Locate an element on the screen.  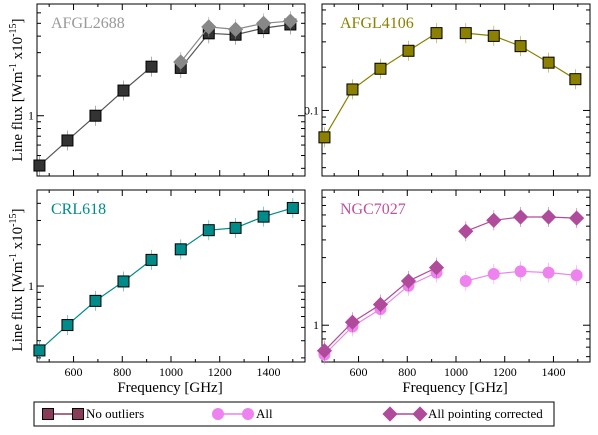
y-axis-label-bottom-end: ] is located at coordinates (18, 211).